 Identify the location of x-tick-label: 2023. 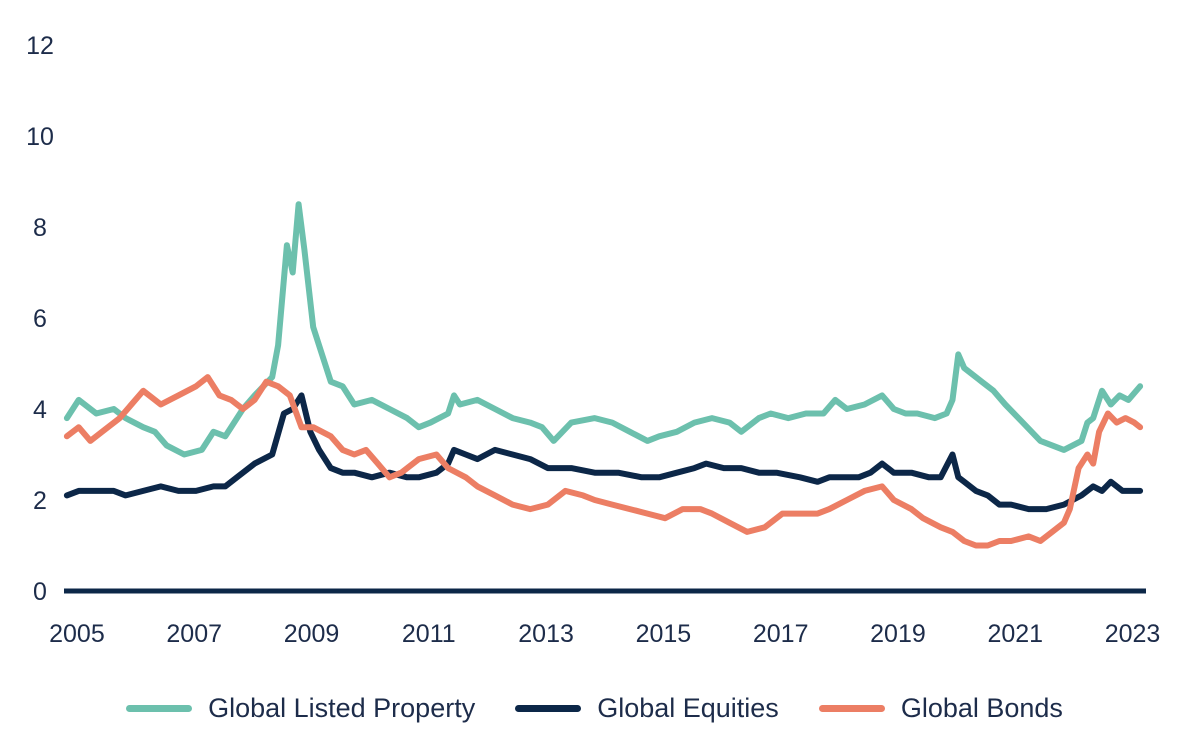
(1133, 634).